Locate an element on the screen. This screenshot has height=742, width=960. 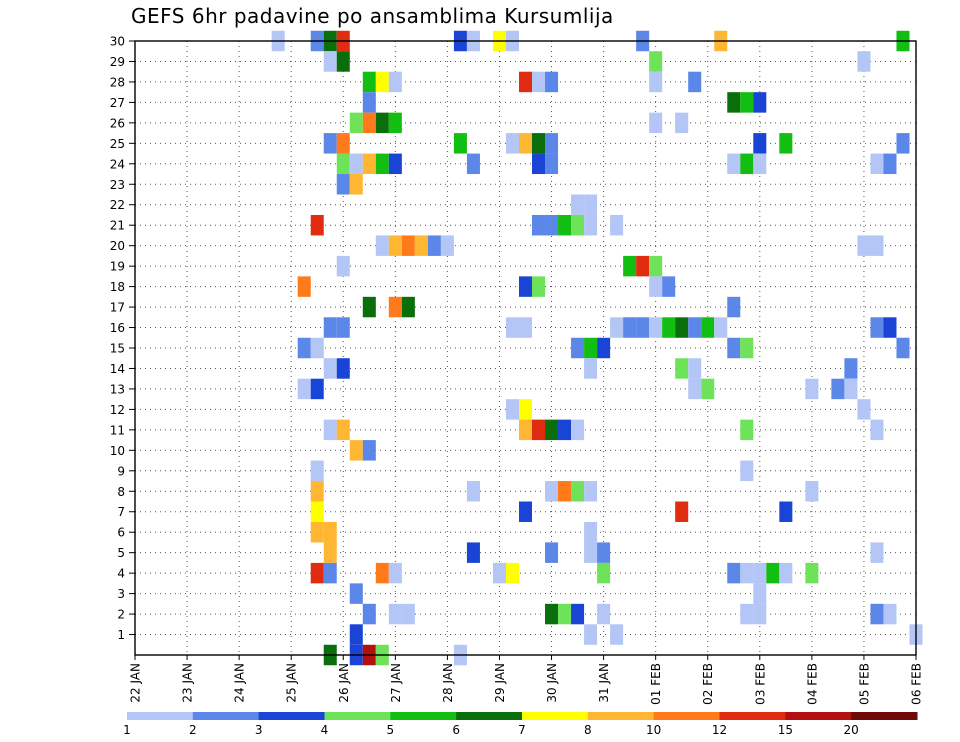
x-tick-label: 23 JAN is located at coordinates (188, 683).